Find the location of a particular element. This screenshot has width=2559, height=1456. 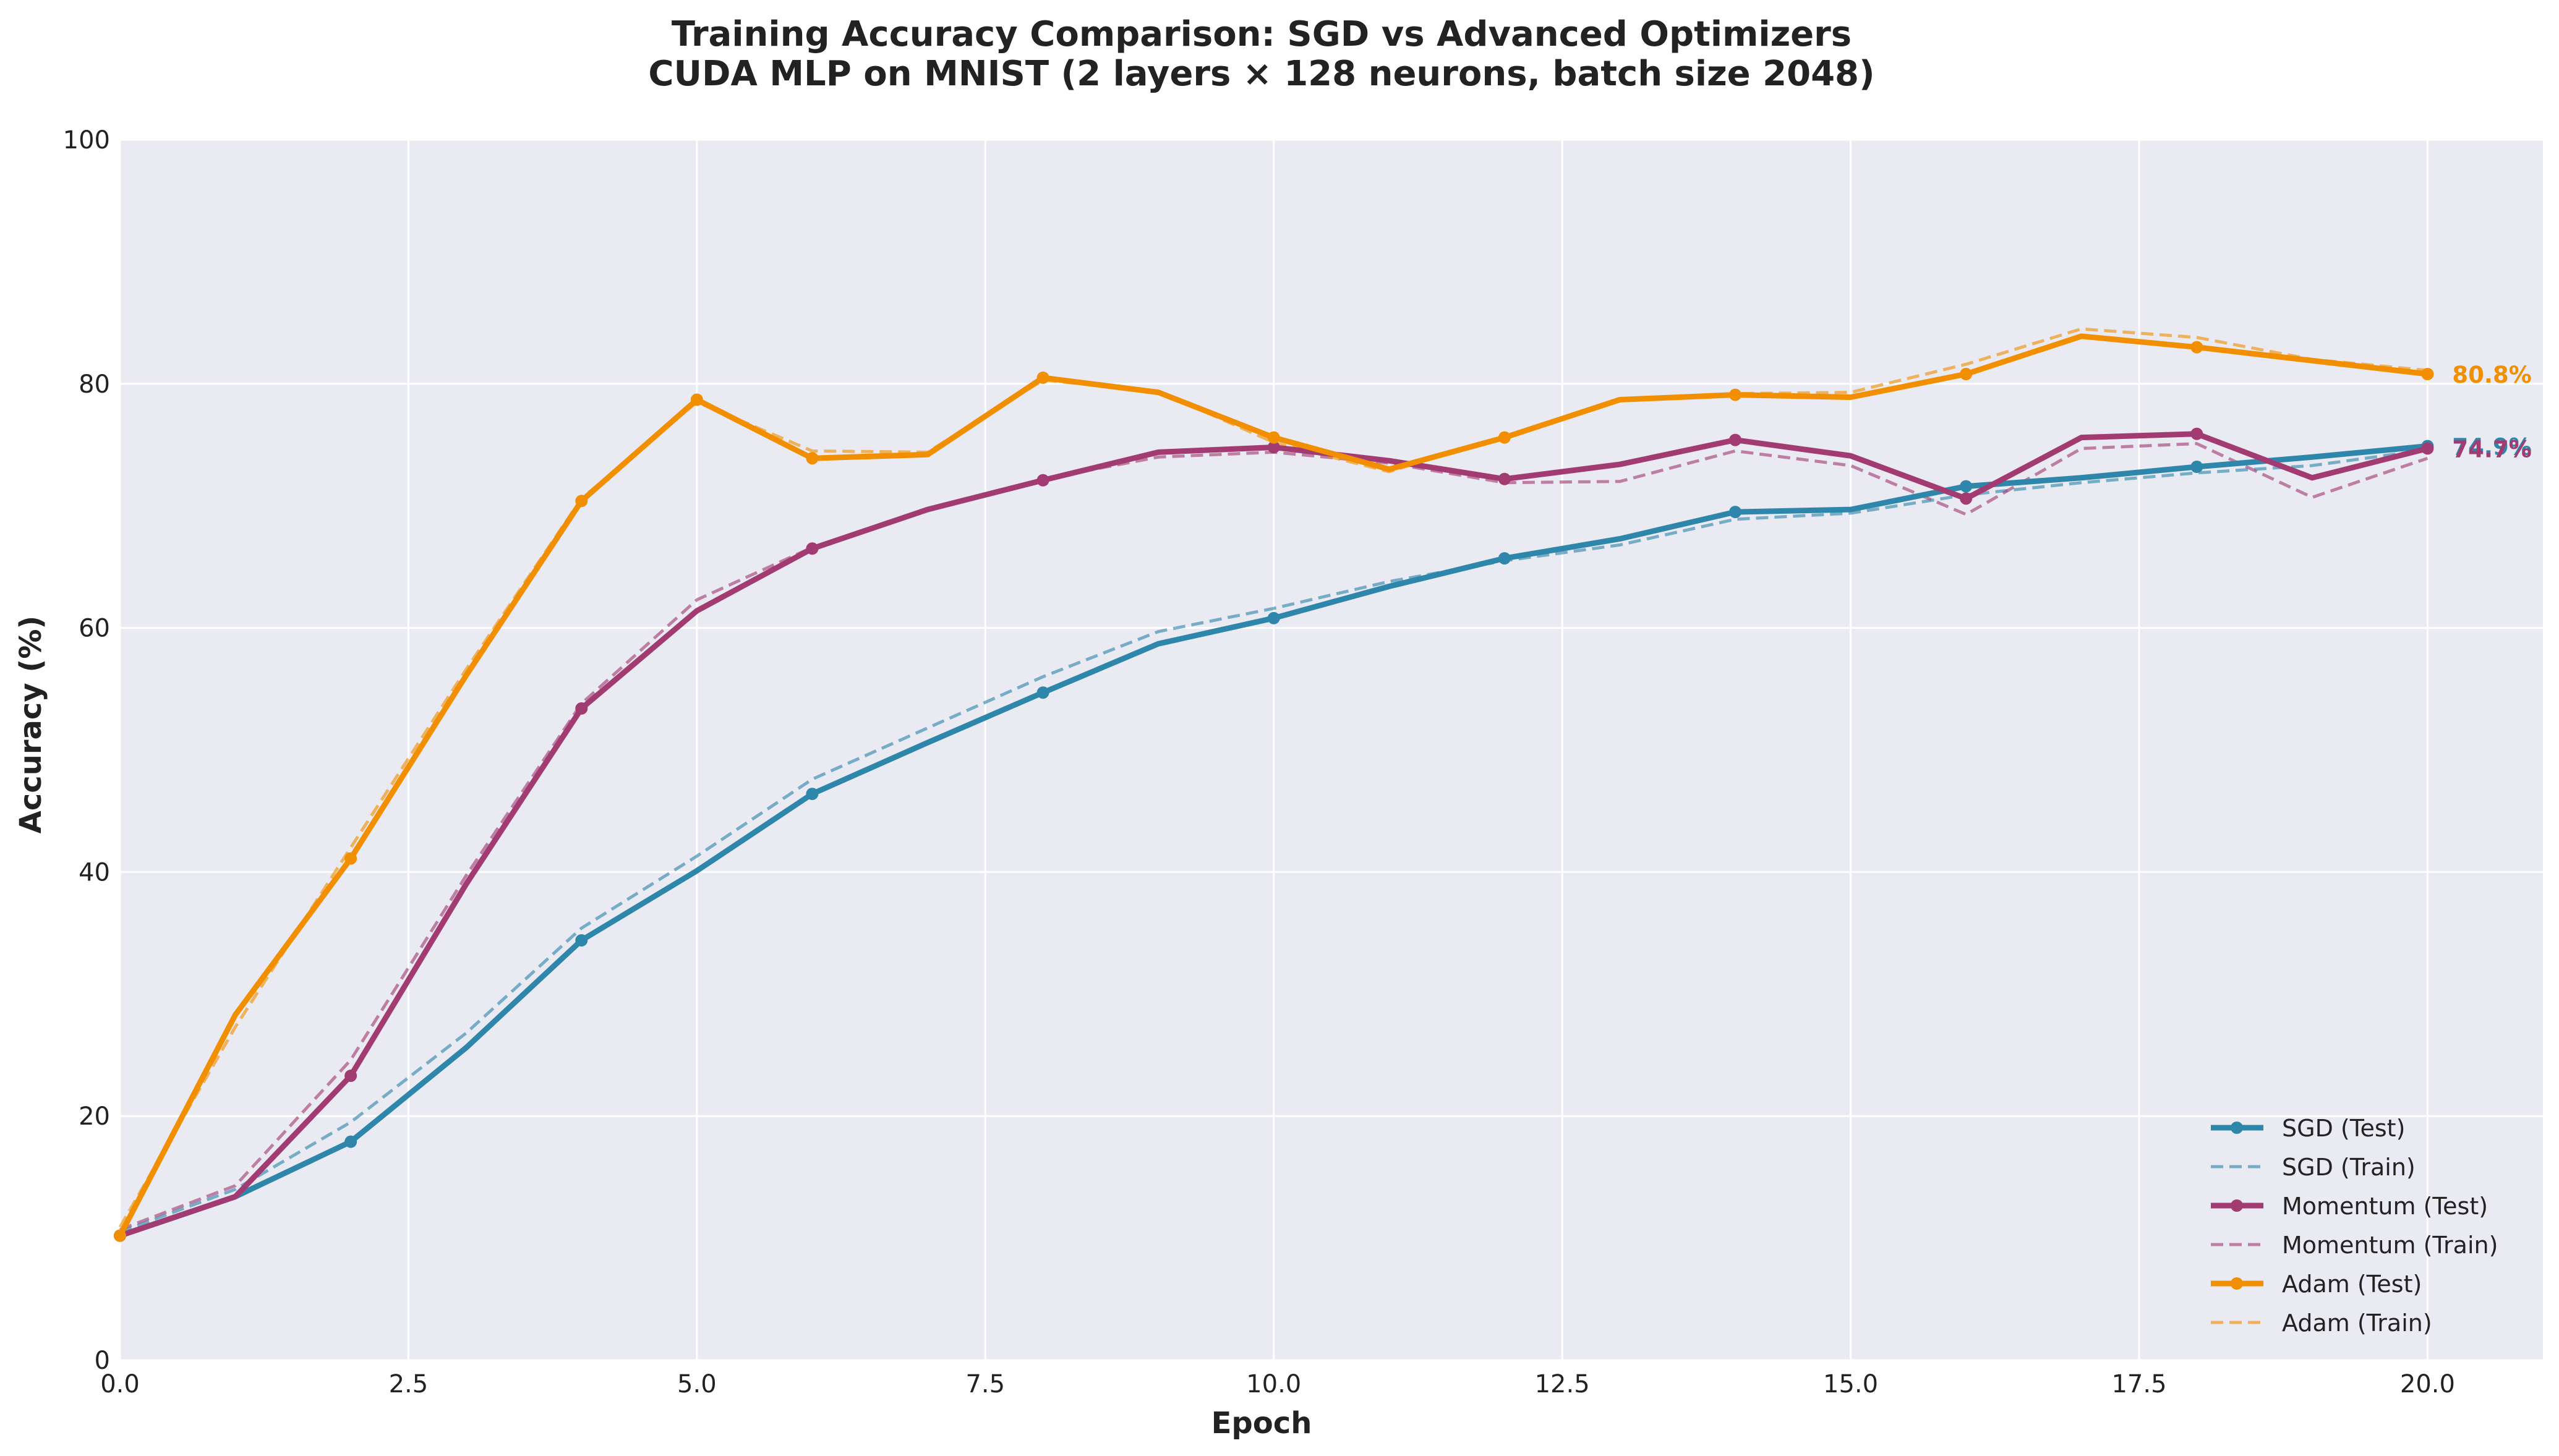

legend-label: Adam (Train) is located at coordinates (2357, 1323).